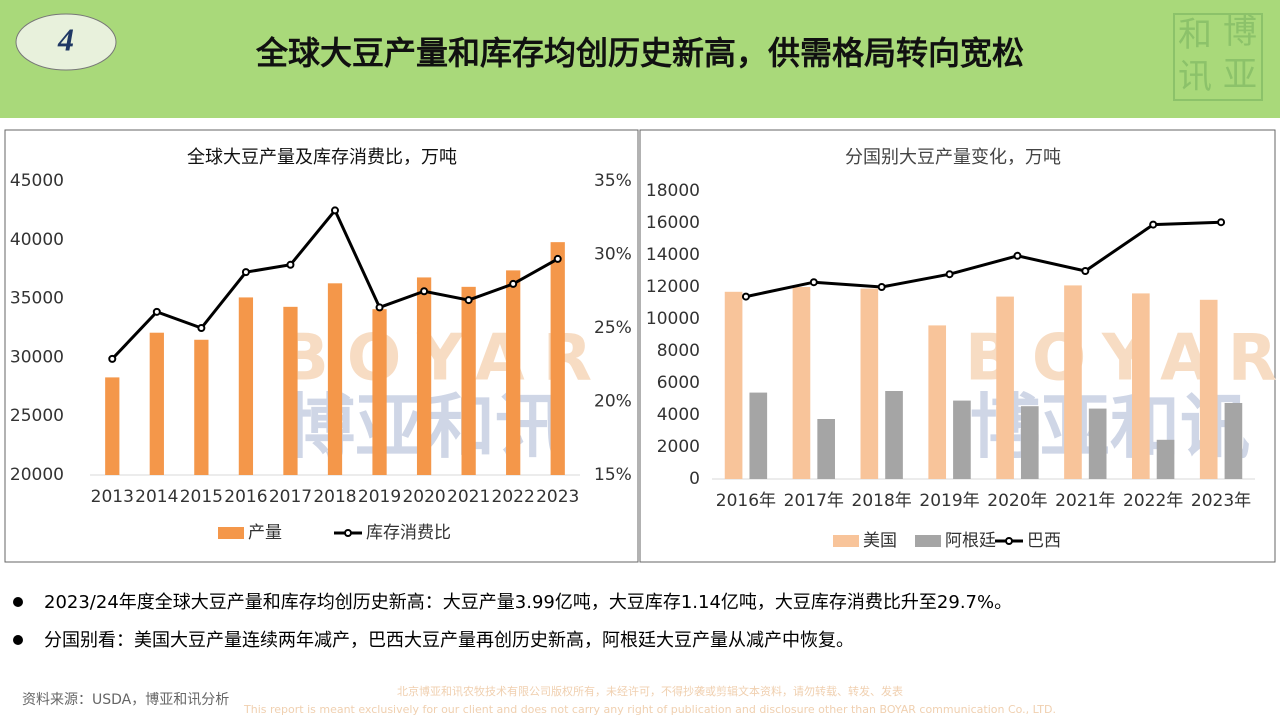  Describe the element at coordinates (245, 497) in the screenshot. I see `x-tick-label: 2016` at that location.